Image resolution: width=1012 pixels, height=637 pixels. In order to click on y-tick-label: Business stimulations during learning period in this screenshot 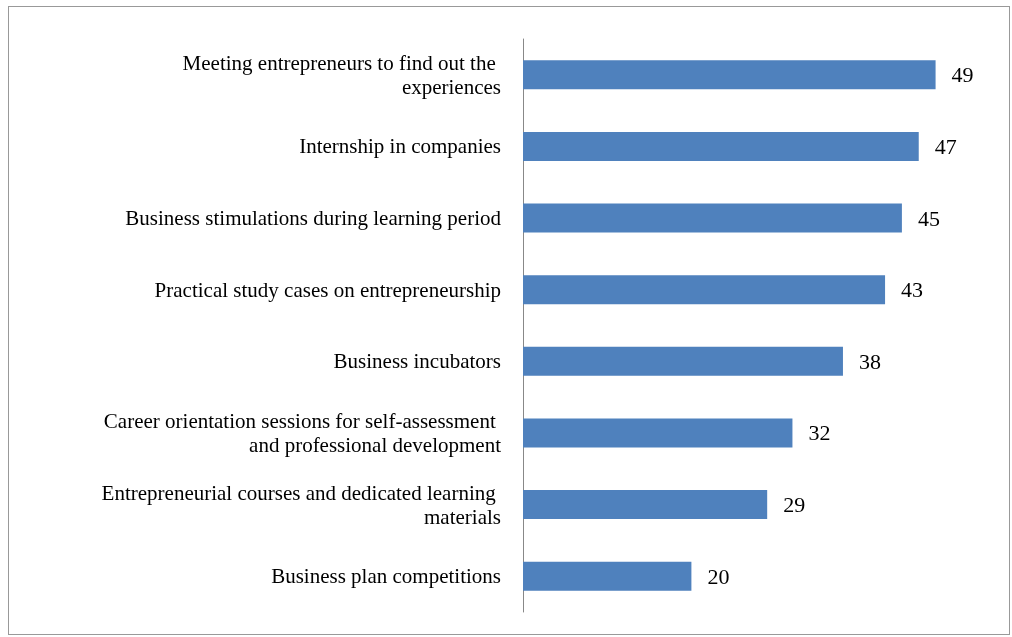, I will do `click(313, 218)`.